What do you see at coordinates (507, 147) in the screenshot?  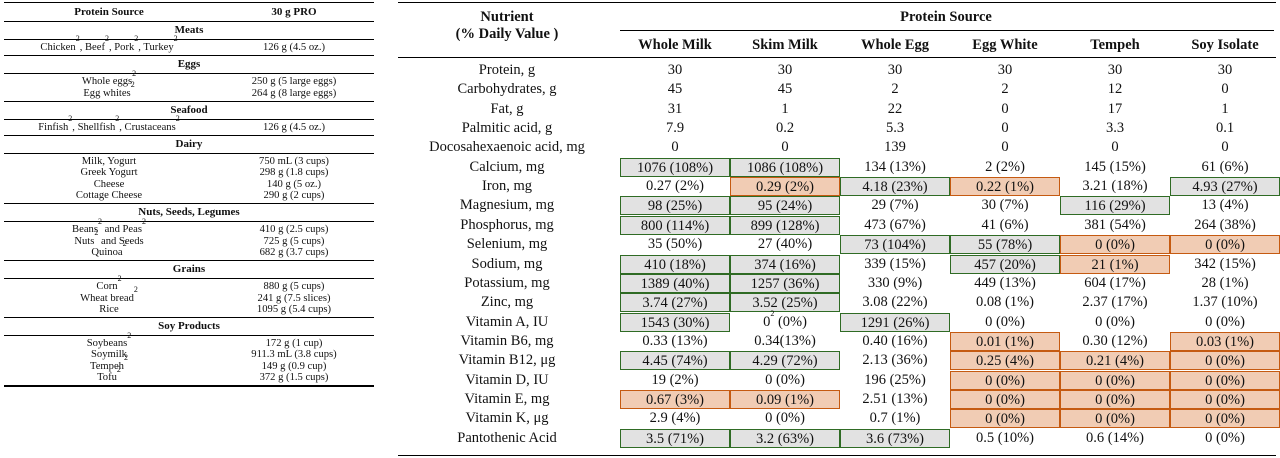 I see `nutrient-name: Docosahexaenoic acid, mg` at bounding box center [507, 147].